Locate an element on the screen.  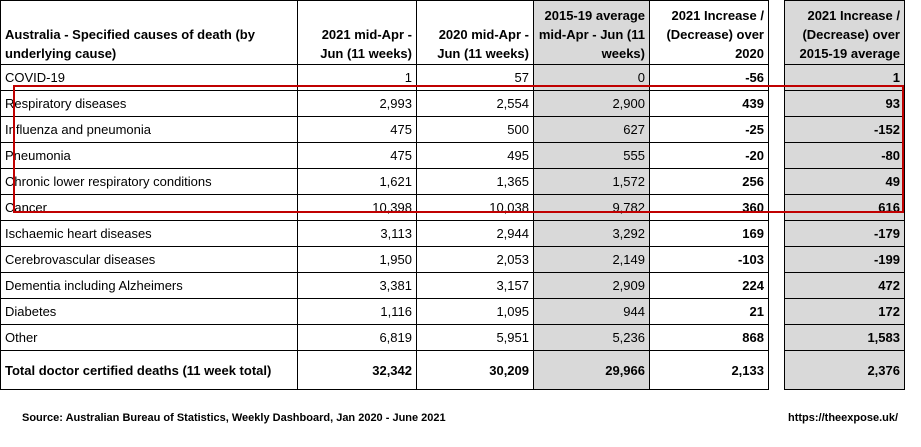
value-increase-2020: -20 is located at coordinates (709, 155).